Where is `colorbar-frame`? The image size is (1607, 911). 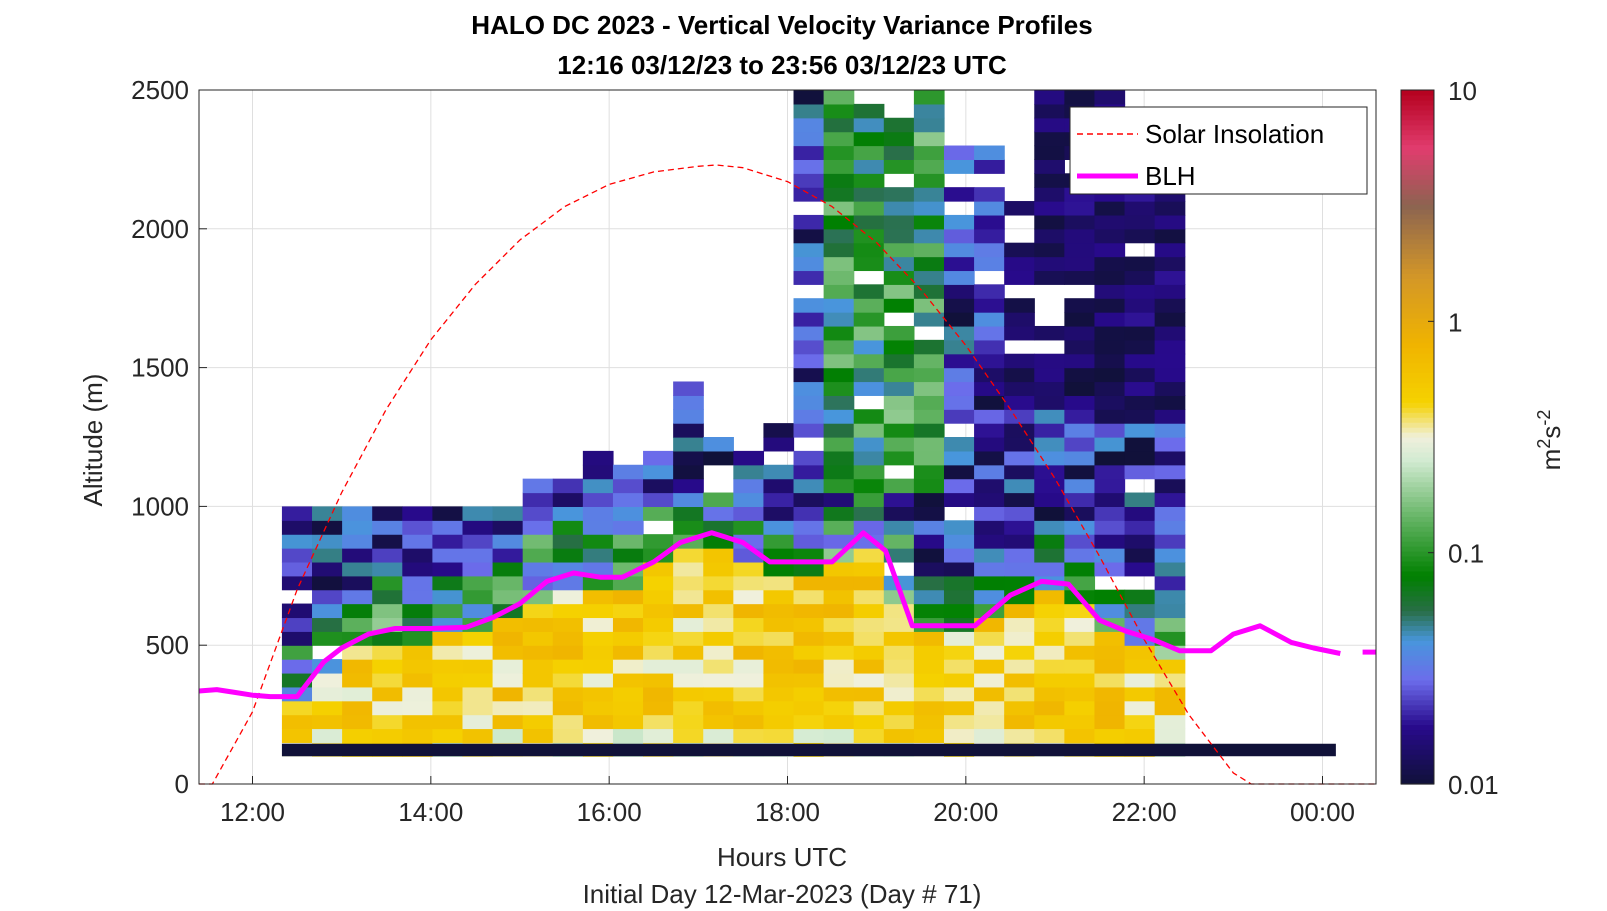 colorbar-frame is located at coordinates (1417, 437).